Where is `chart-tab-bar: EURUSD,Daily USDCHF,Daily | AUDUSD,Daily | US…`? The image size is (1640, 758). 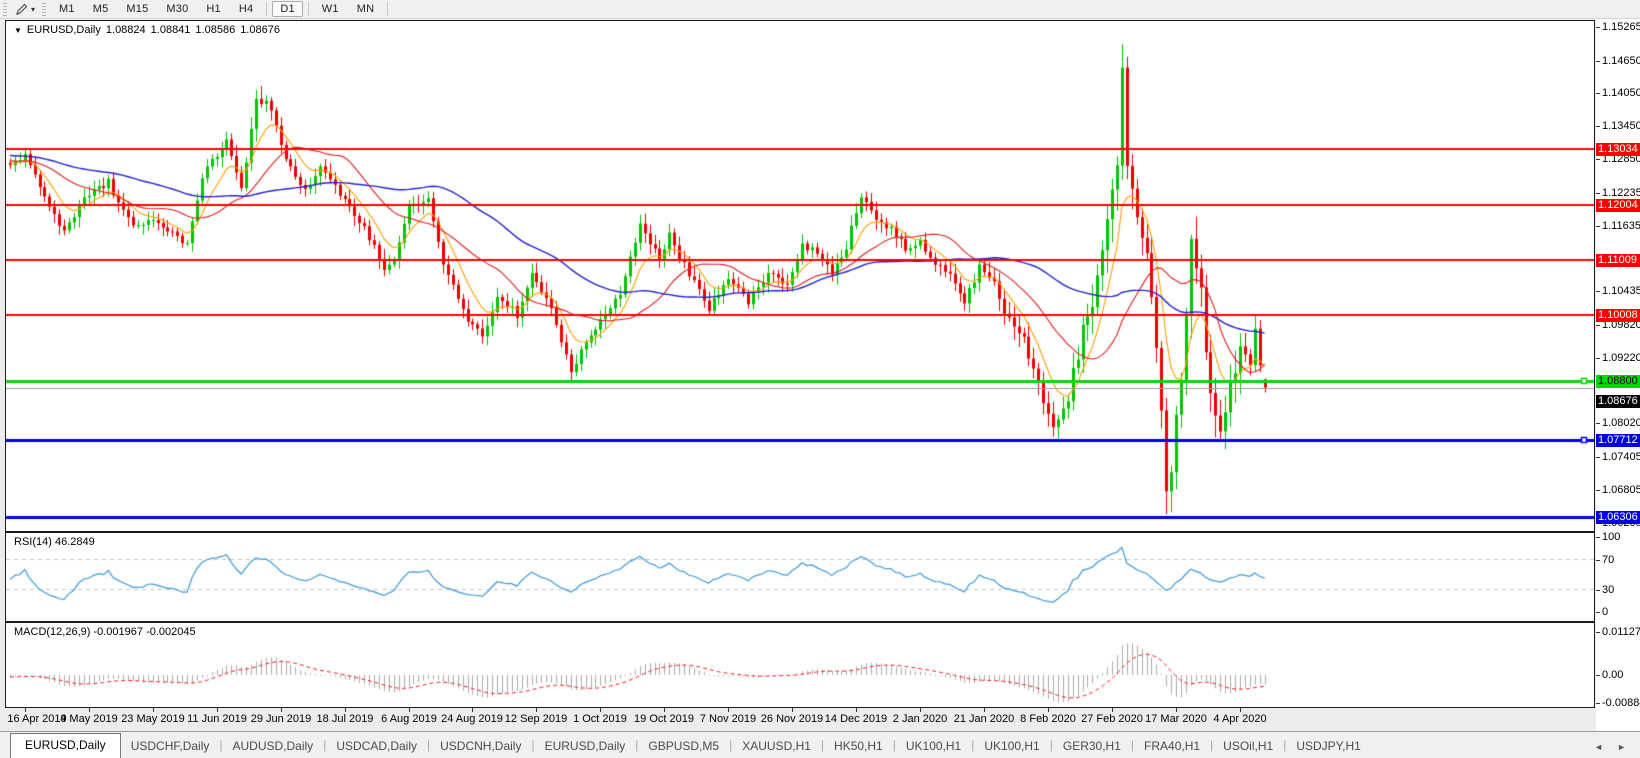
chart-tab-bar: EURUSD,Daily USDCHF,Daily | AUDUSD,Daily | US… is located at coordinates (820, 744).